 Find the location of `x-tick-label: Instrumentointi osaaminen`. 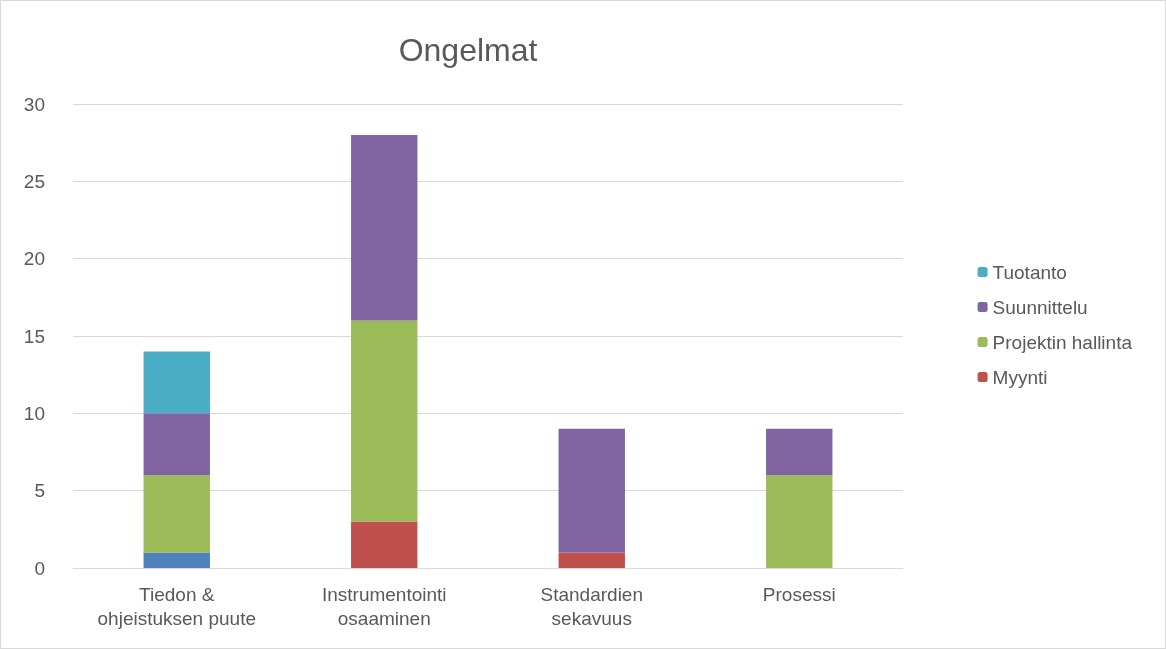

x-tick-label: Instrumentointi osaaminen is located at coordinates (384, 606).